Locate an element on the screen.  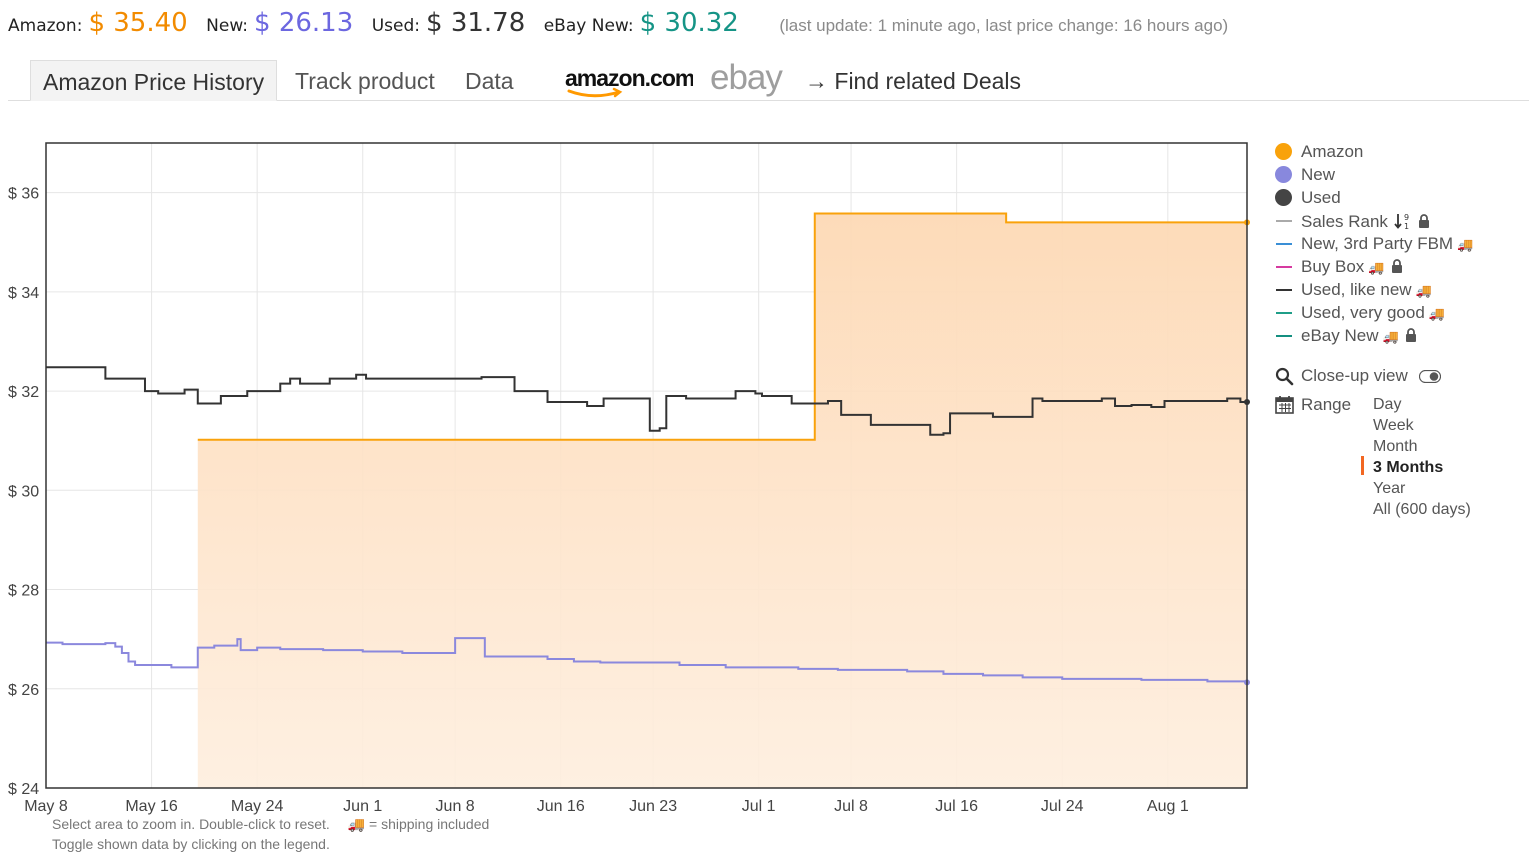
tab-price-history: Amazon Price History is located at coordinates (154, 80).